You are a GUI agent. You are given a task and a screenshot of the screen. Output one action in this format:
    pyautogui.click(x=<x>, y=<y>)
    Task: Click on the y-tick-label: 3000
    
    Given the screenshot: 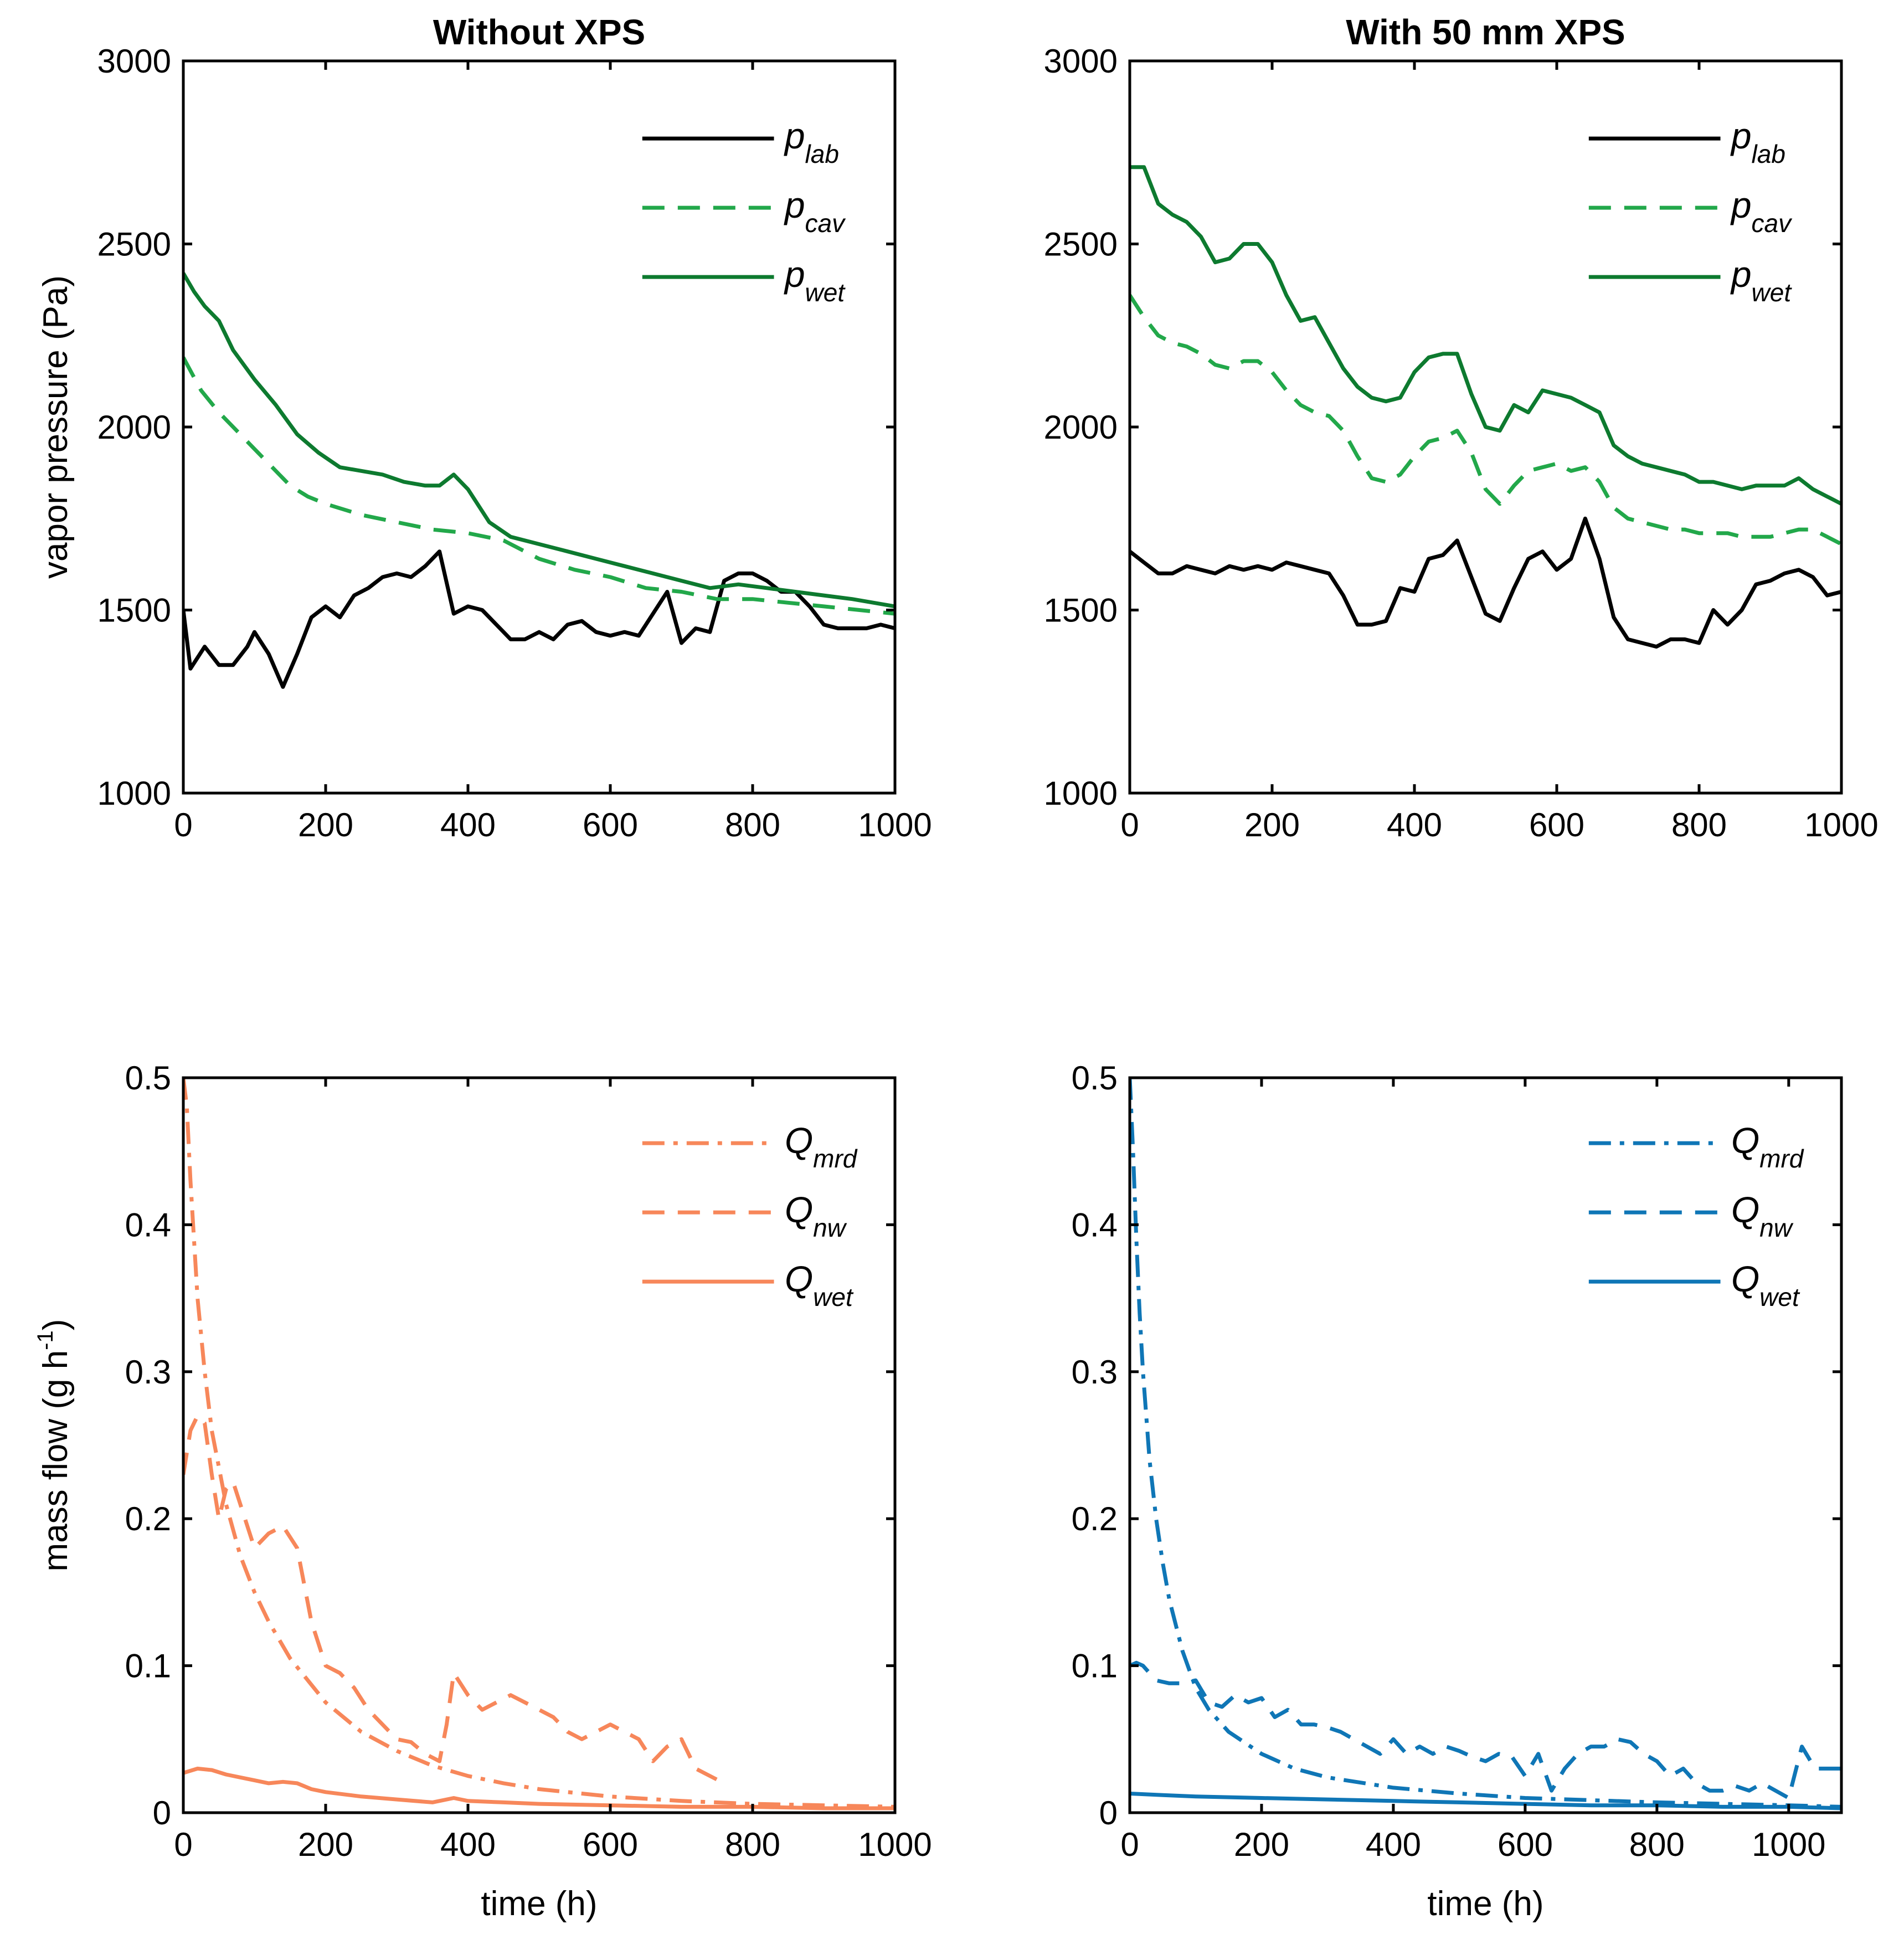 What is the action you would take?
    pyautogui.click(x=1081, y=61)
    